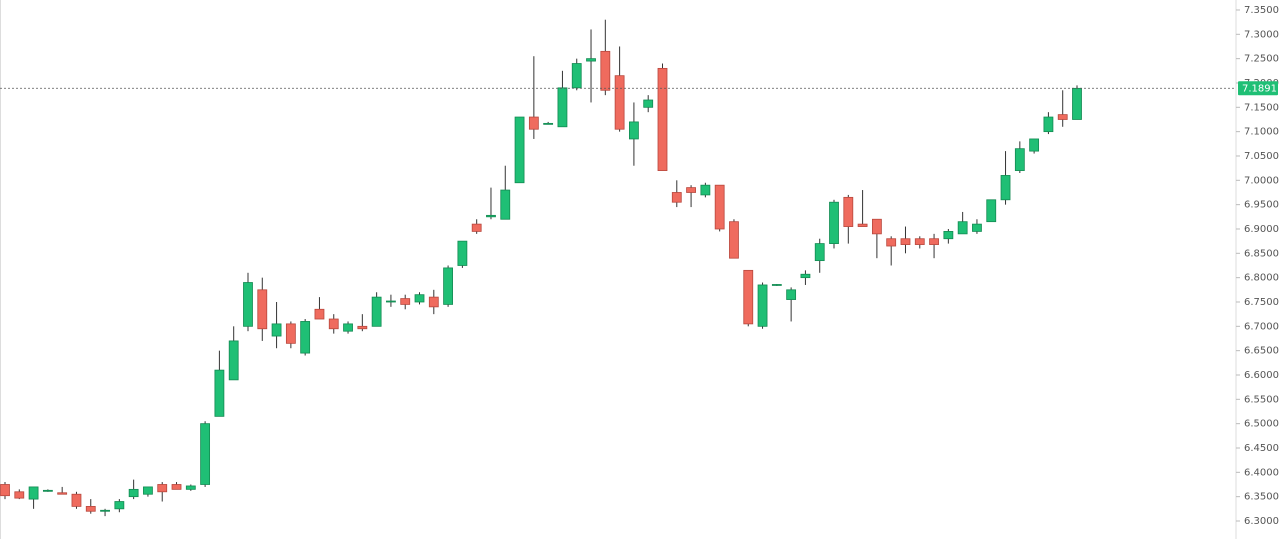 This screenshot has height=539, width=1280. I want to click on y-tick-label: 7.3500, so click(1261, 10).